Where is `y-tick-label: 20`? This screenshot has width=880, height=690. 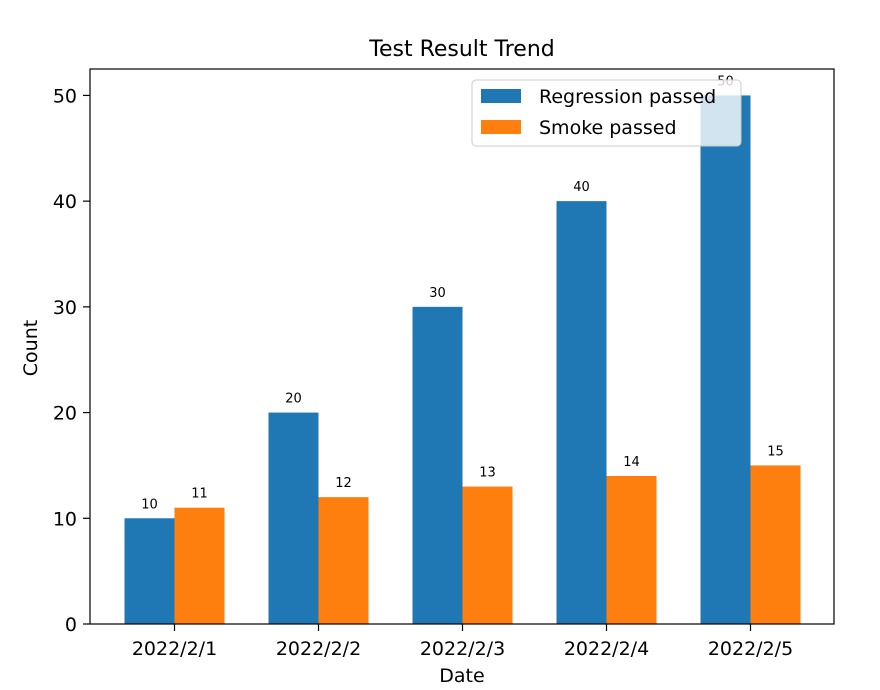 y-tick-label: 20 is located at coordinates (65, 414).